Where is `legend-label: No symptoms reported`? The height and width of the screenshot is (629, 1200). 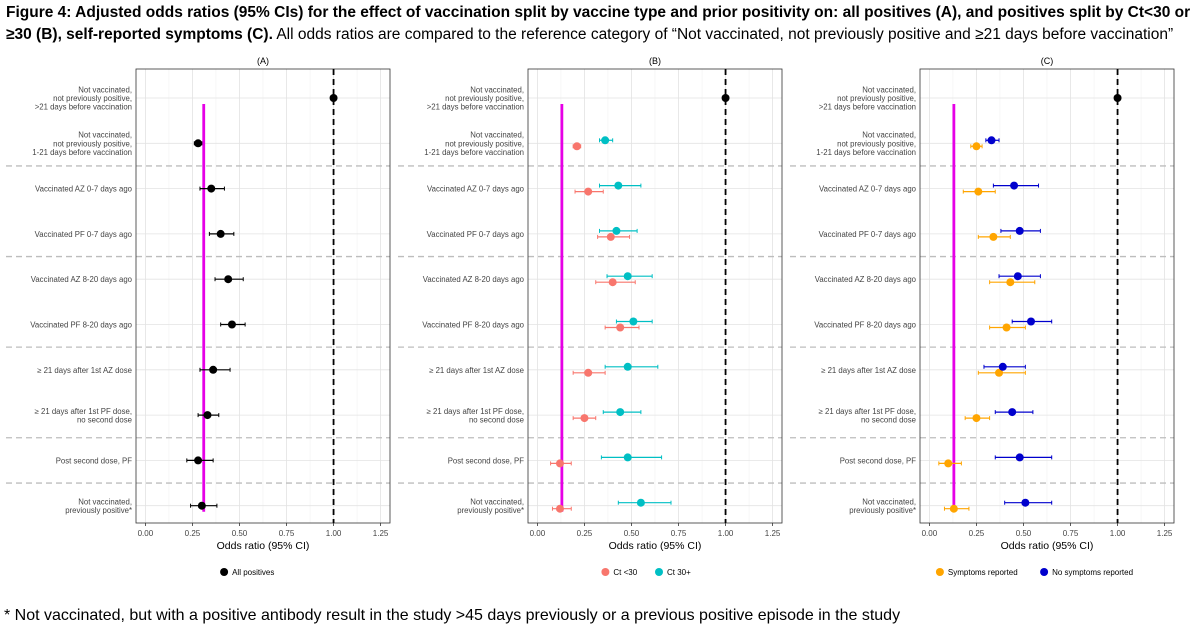
legend-label: No symptoms reported is located at coordinates (1092, 572).